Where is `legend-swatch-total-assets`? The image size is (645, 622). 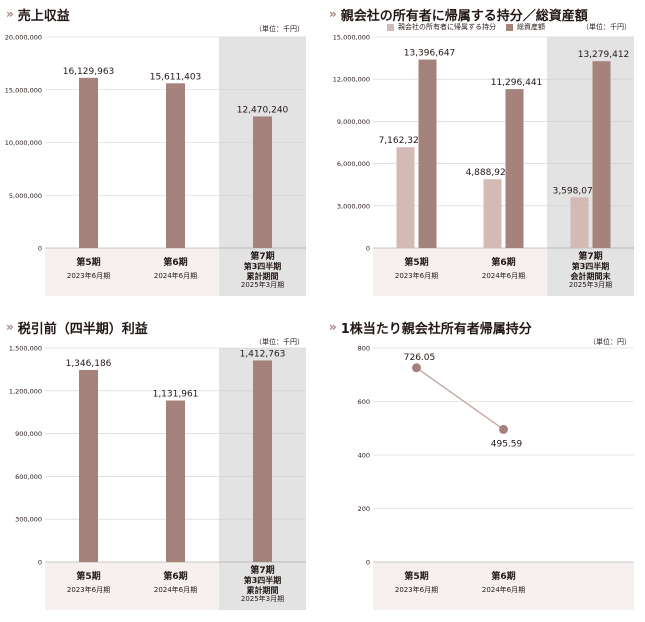
legend-swatch-total-assets is located at coordinates (509, 27).